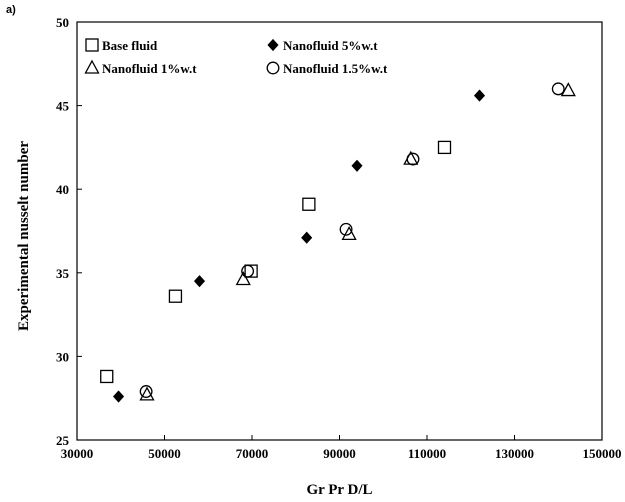 The width and height of the screenshot is (625, 502). I want to click on x-tick-label: 110000, so click(427, 453).